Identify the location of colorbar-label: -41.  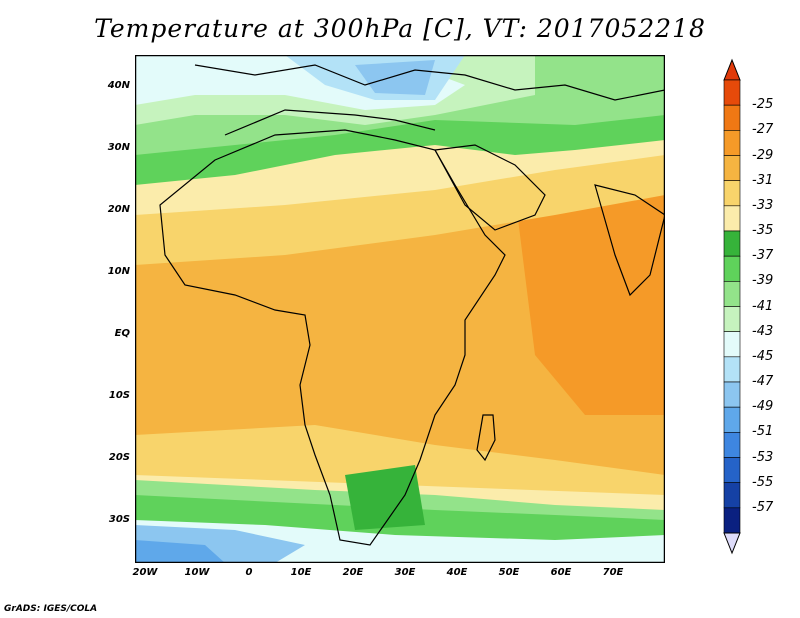
(763, 306).